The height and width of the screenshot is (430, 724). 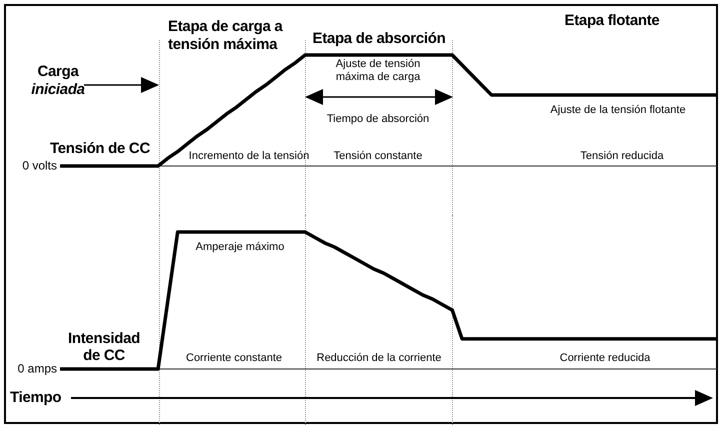 What do you see at coordinates (618, 111) in the screenshot?
I see `annotation: Ajuste de la tensión flotante` at bounding box center [618, 111].